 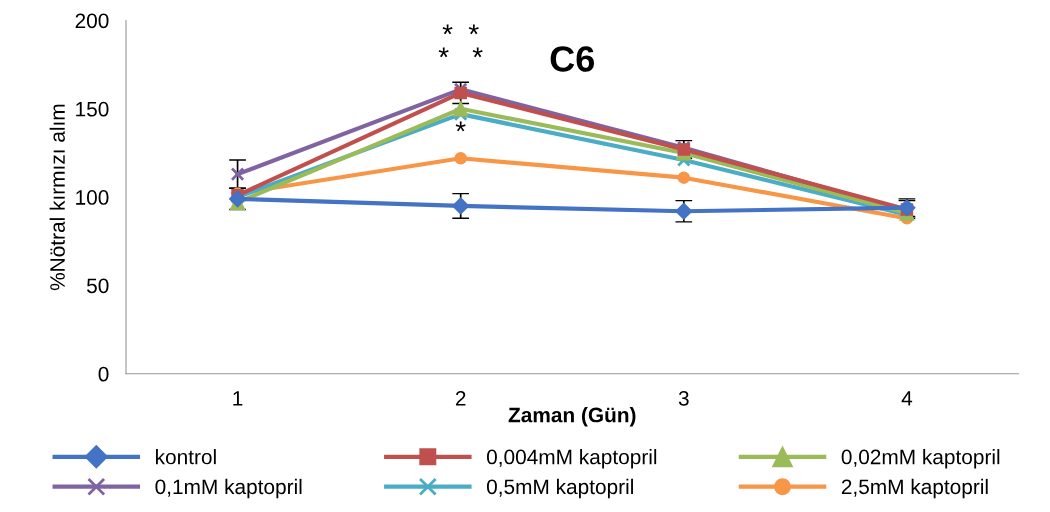 I want to click on text: C6, so click(x=572, y=59).